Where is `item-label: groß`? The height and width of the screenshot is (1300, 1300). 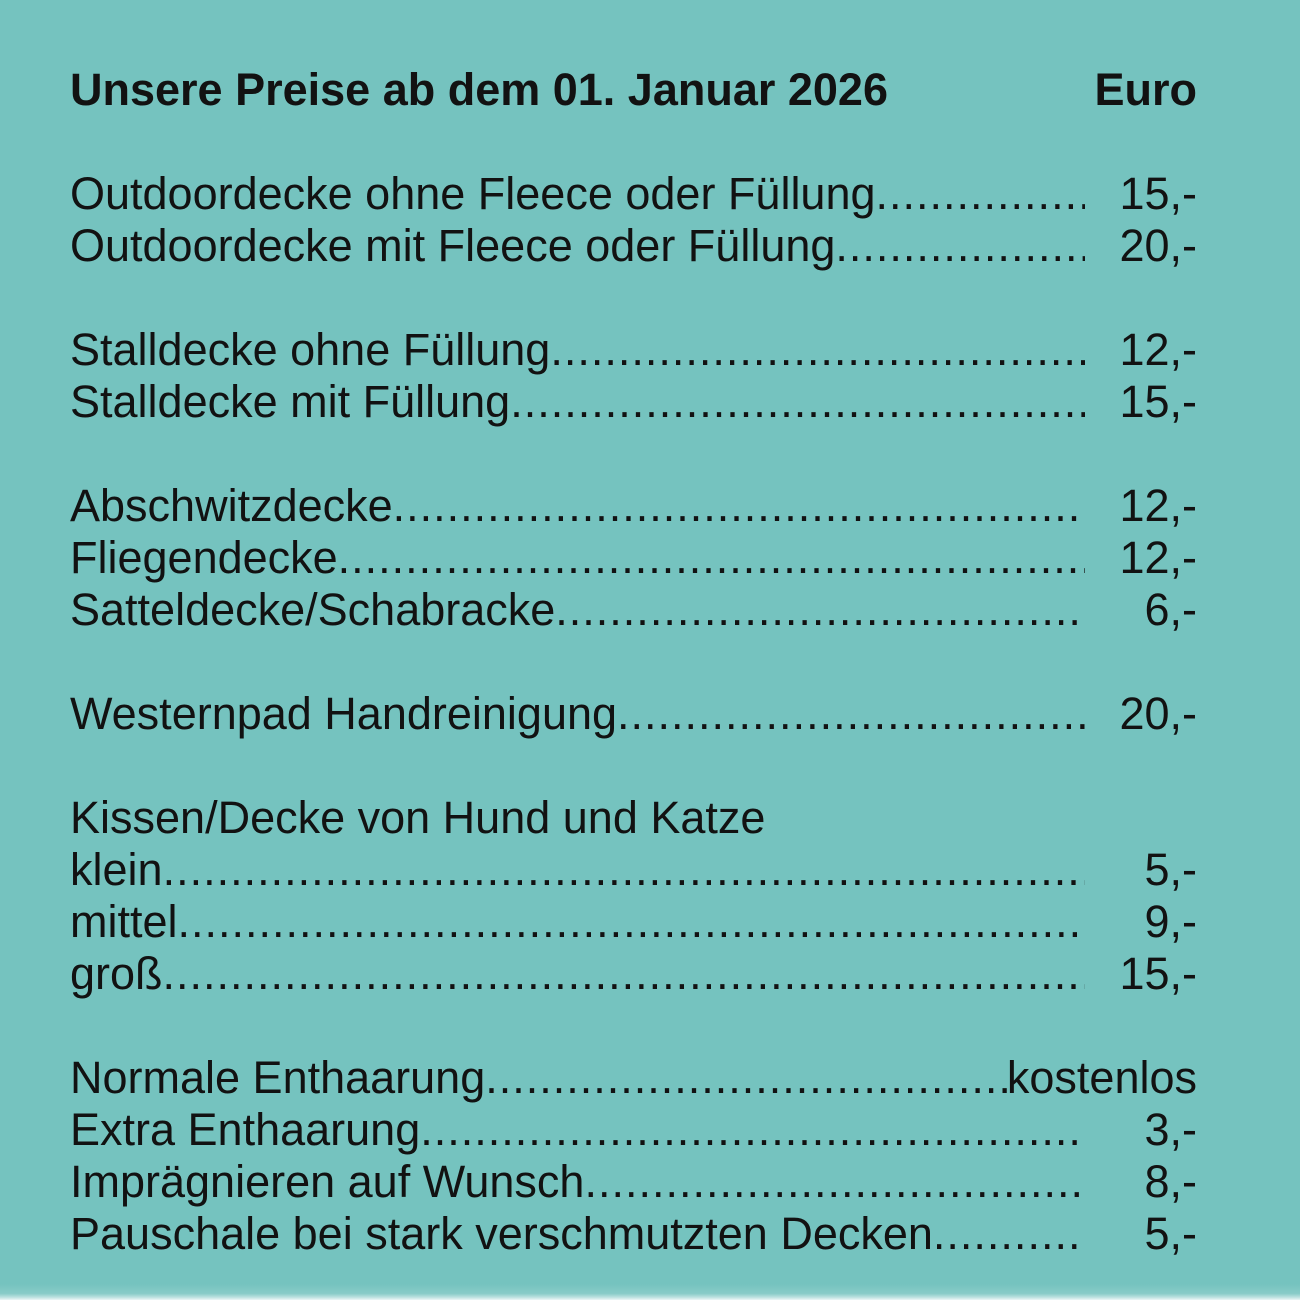 item-label: groß is located at coordinates (116, 973).